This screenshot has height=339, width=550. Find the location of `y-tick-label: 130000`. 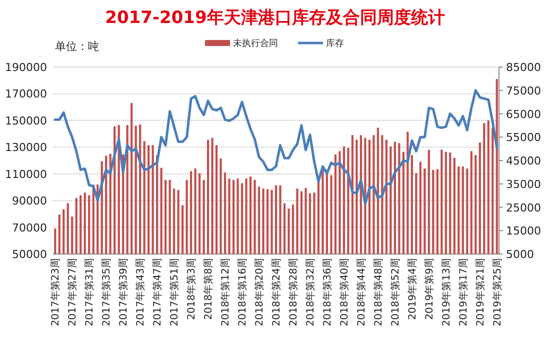

y-tick-label: 130000 is located at coordinates (26, 147).